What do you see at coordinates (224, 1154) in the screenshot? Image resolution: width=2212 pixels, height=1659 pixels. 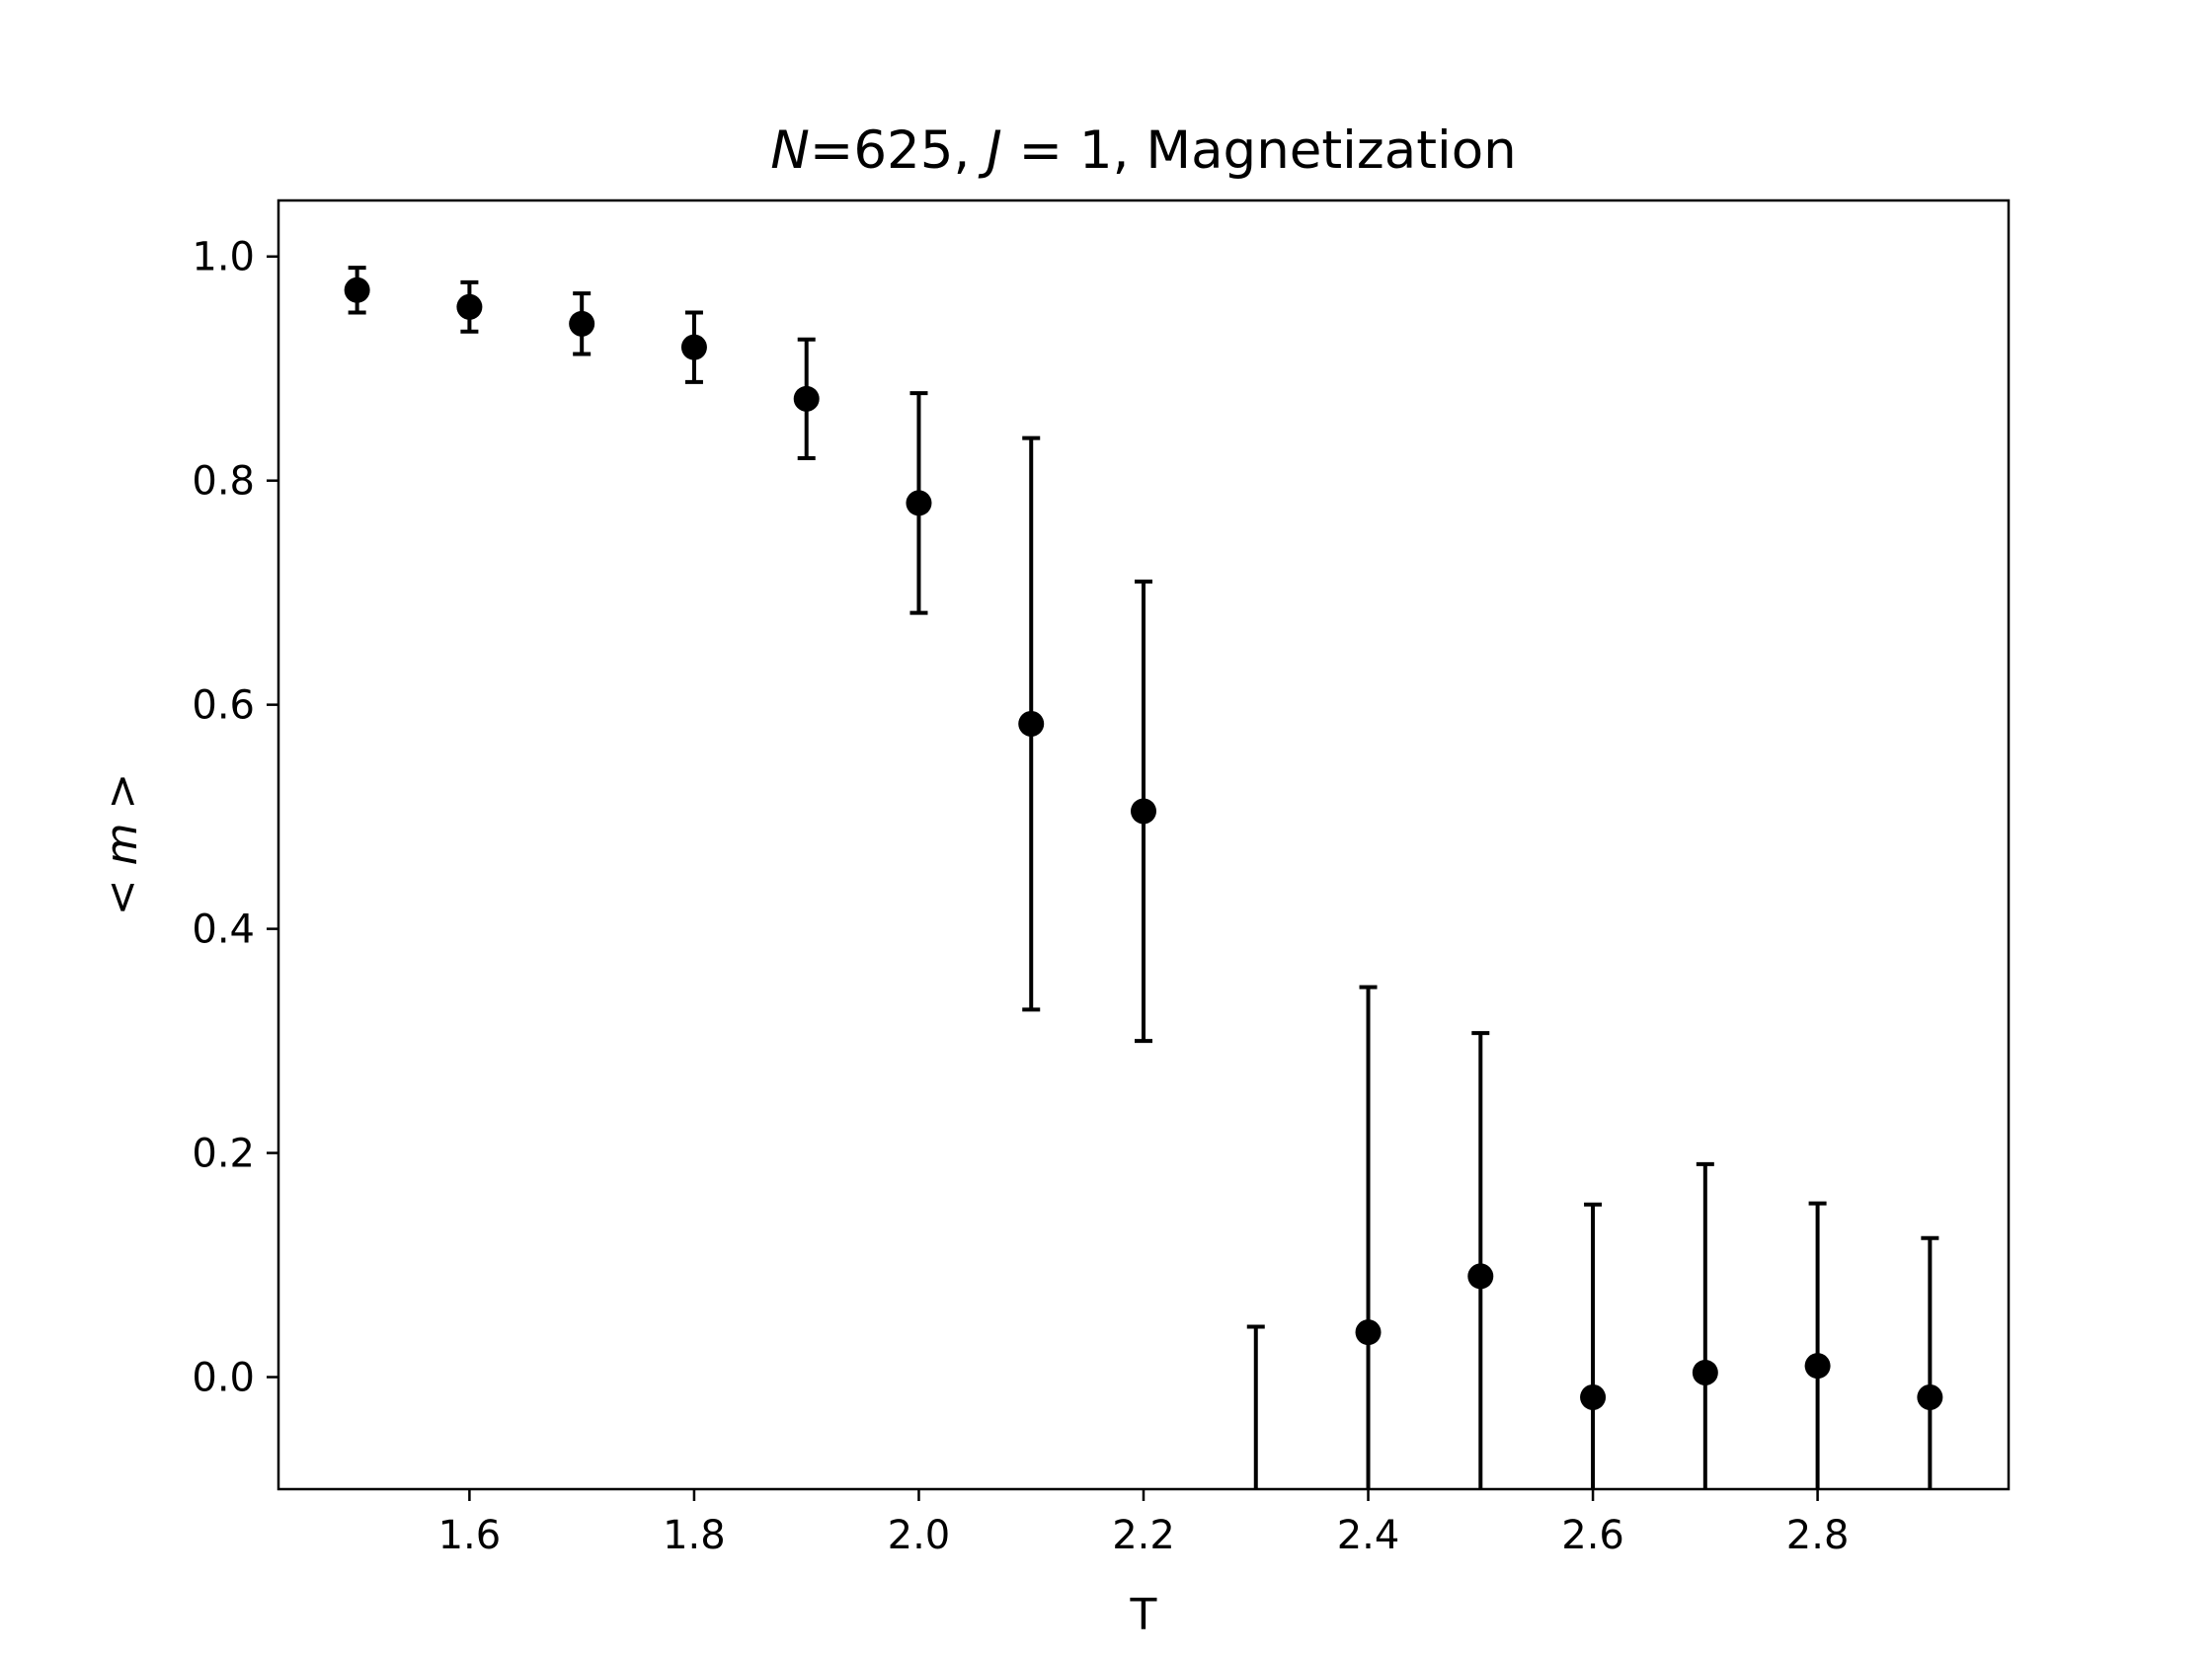 I see `y-tick-label: 0.2` at bounding box center [224, 1154].